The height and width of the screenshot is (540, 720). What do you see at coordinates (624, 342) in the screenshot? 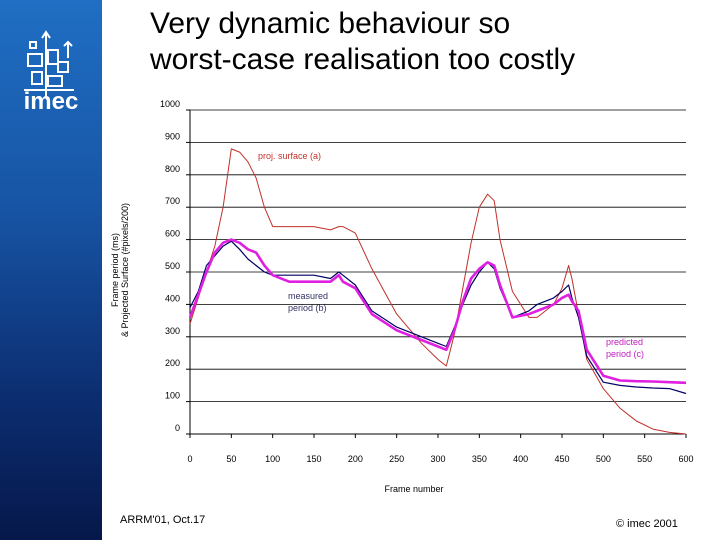
I see `annotation-predicted-1: predicted` at bounding box center [624, 342].